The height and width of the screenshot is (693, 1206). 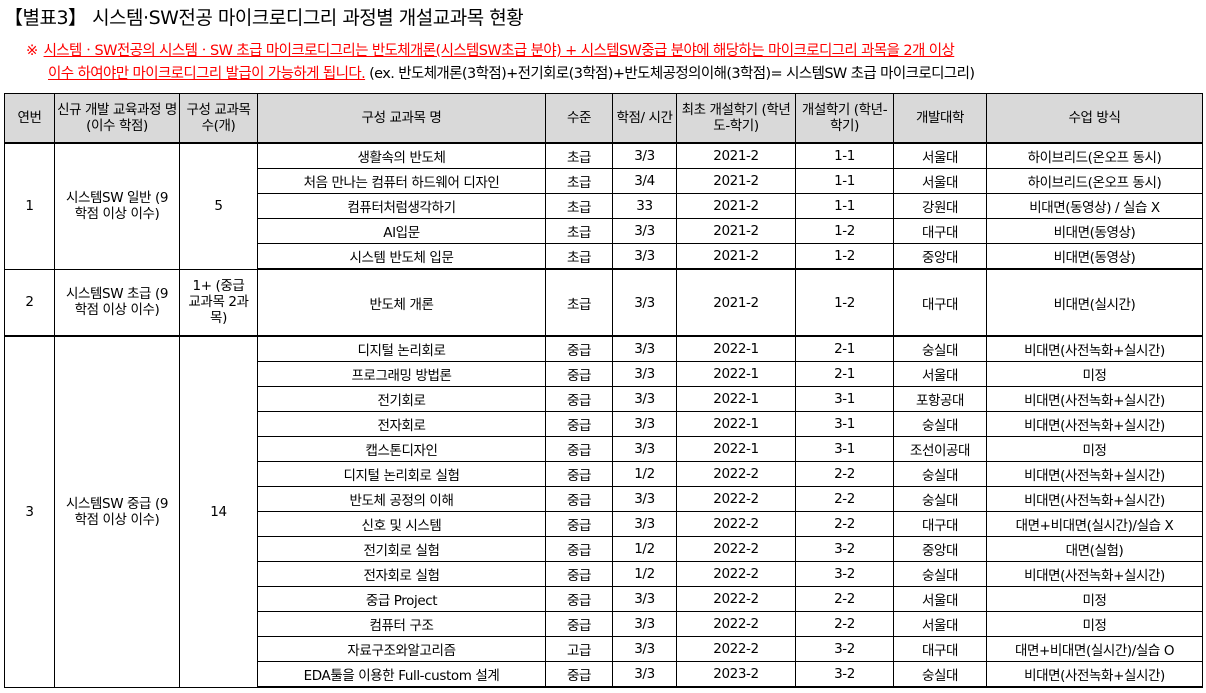 What do you see at coordinates (844, 374) in the screenshot?
I see `open-semester: 2-1` at bounding box center [844, 374].